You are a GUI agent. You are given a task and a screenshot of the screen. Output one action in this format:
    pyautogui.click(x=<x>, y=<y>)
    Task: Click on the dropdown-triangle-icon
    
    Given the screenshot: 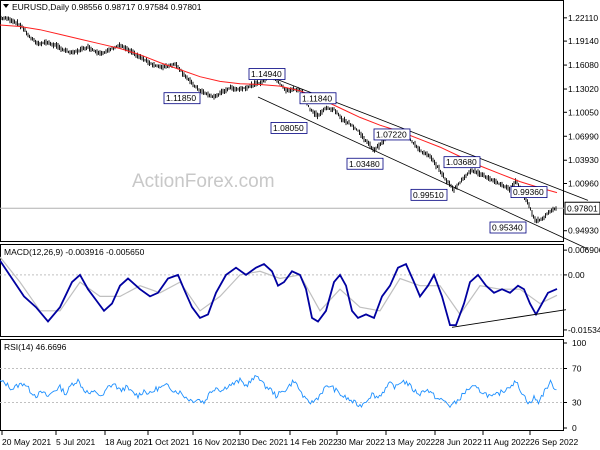 What is the action you would take?
    pyautogui.click(x=6, y=6)
    